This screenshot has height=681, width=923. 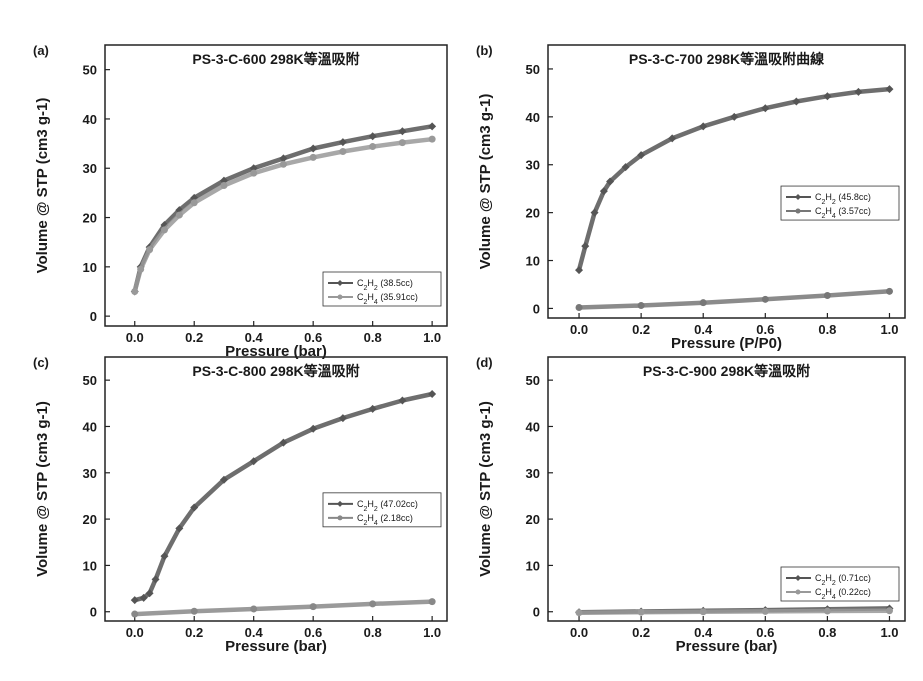 What do you see at coordinates (840, 203) in the screenshot?
I see `legend: C2H2 (45.8cc)C2H4 (3.57cc)` at bounding box center [840, 203].